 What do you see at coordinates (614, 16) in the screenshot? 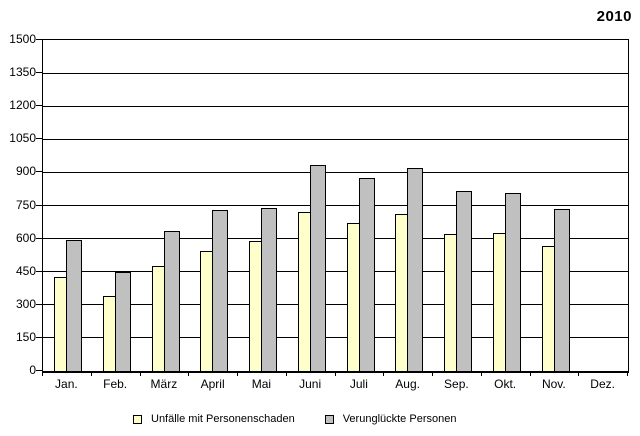
I see `chart-title-year: 2010` at bounding box center [614, 16].